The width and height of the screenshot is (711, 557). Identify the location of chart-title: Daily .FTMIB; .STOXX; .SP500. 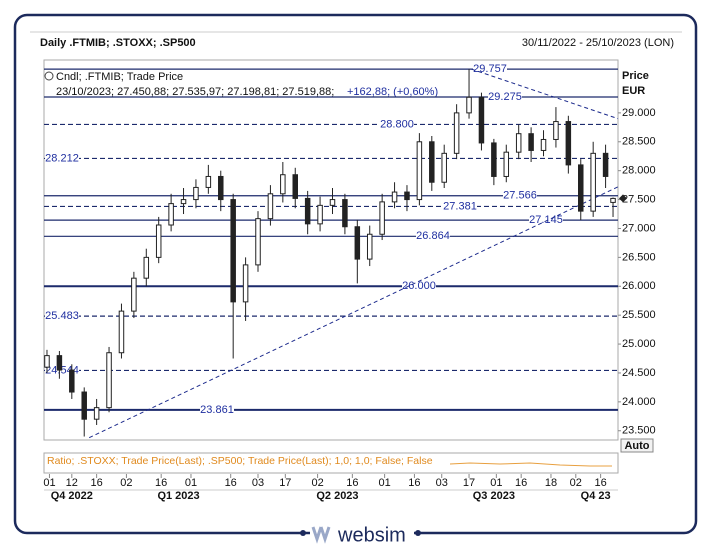
(118, 43).